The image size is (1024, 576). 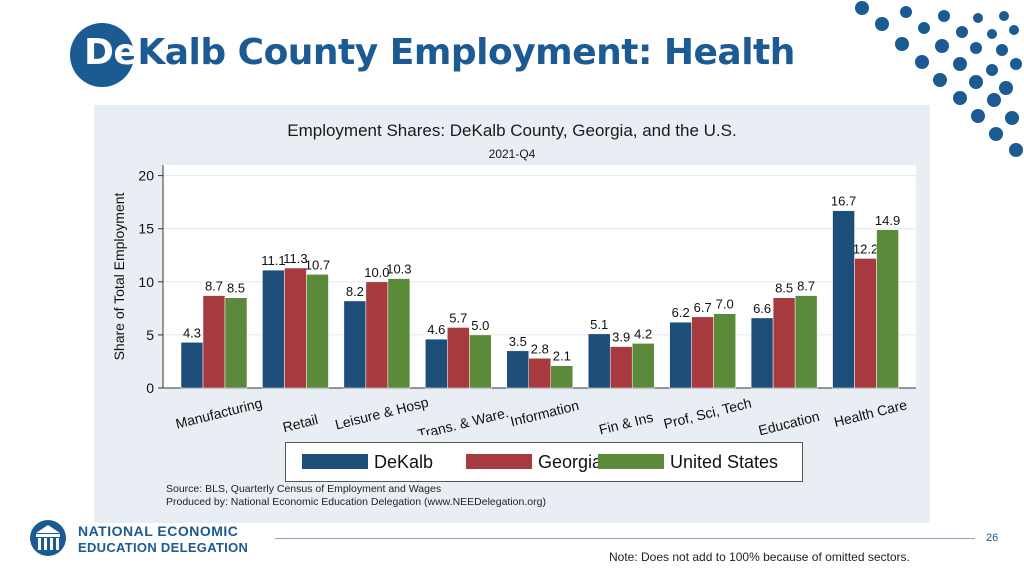 I want to click on data-label: 3.9, so click(x=621, y=337).